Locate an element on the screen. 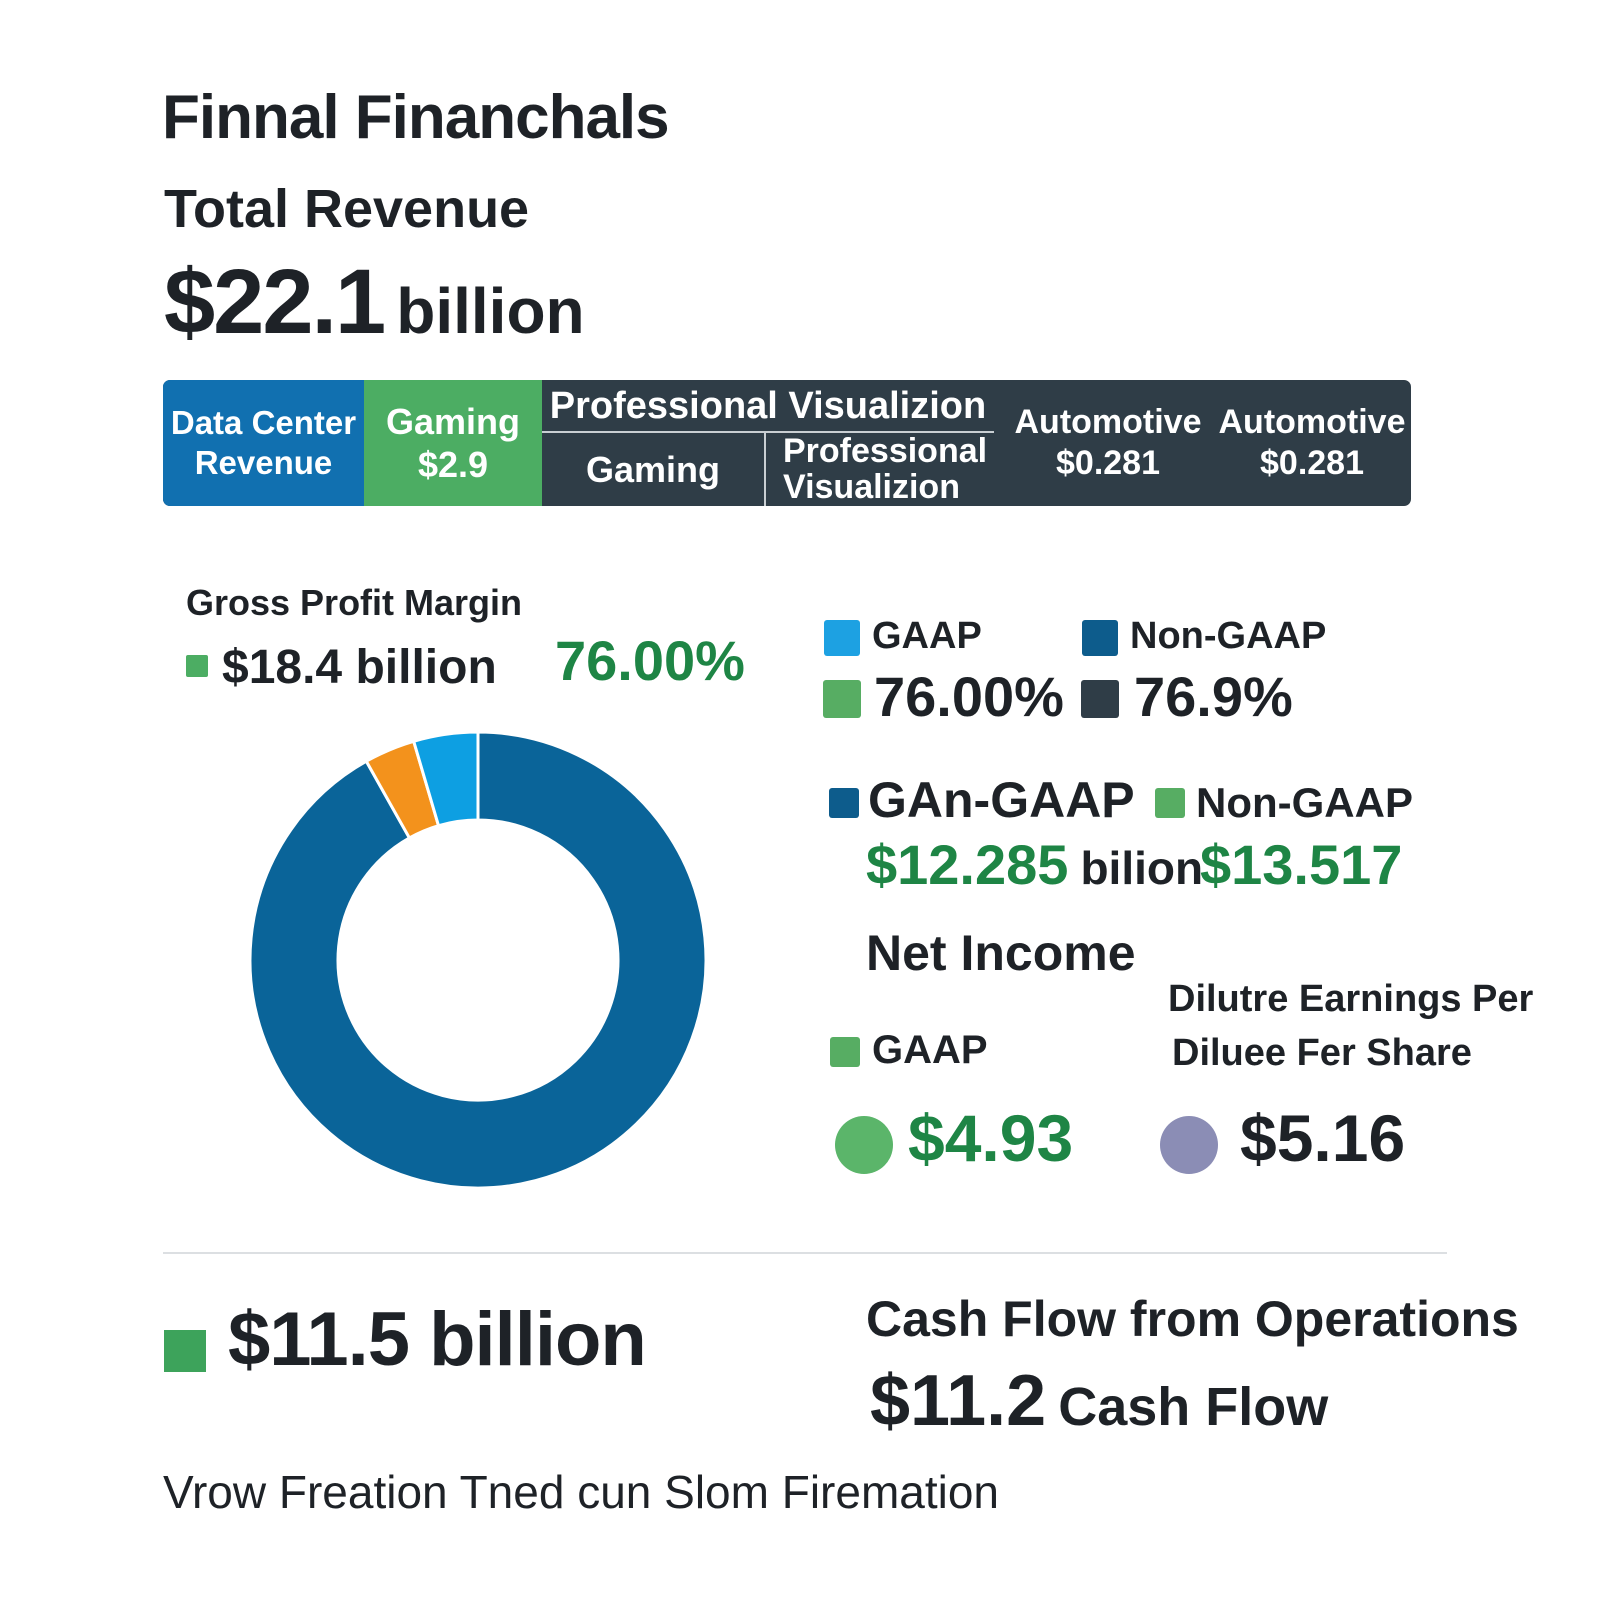 The width and height of the screenshot is (1600, 1600). operating-non-gaap-label: Non-GAAP is located at coordinates (1304, 802).